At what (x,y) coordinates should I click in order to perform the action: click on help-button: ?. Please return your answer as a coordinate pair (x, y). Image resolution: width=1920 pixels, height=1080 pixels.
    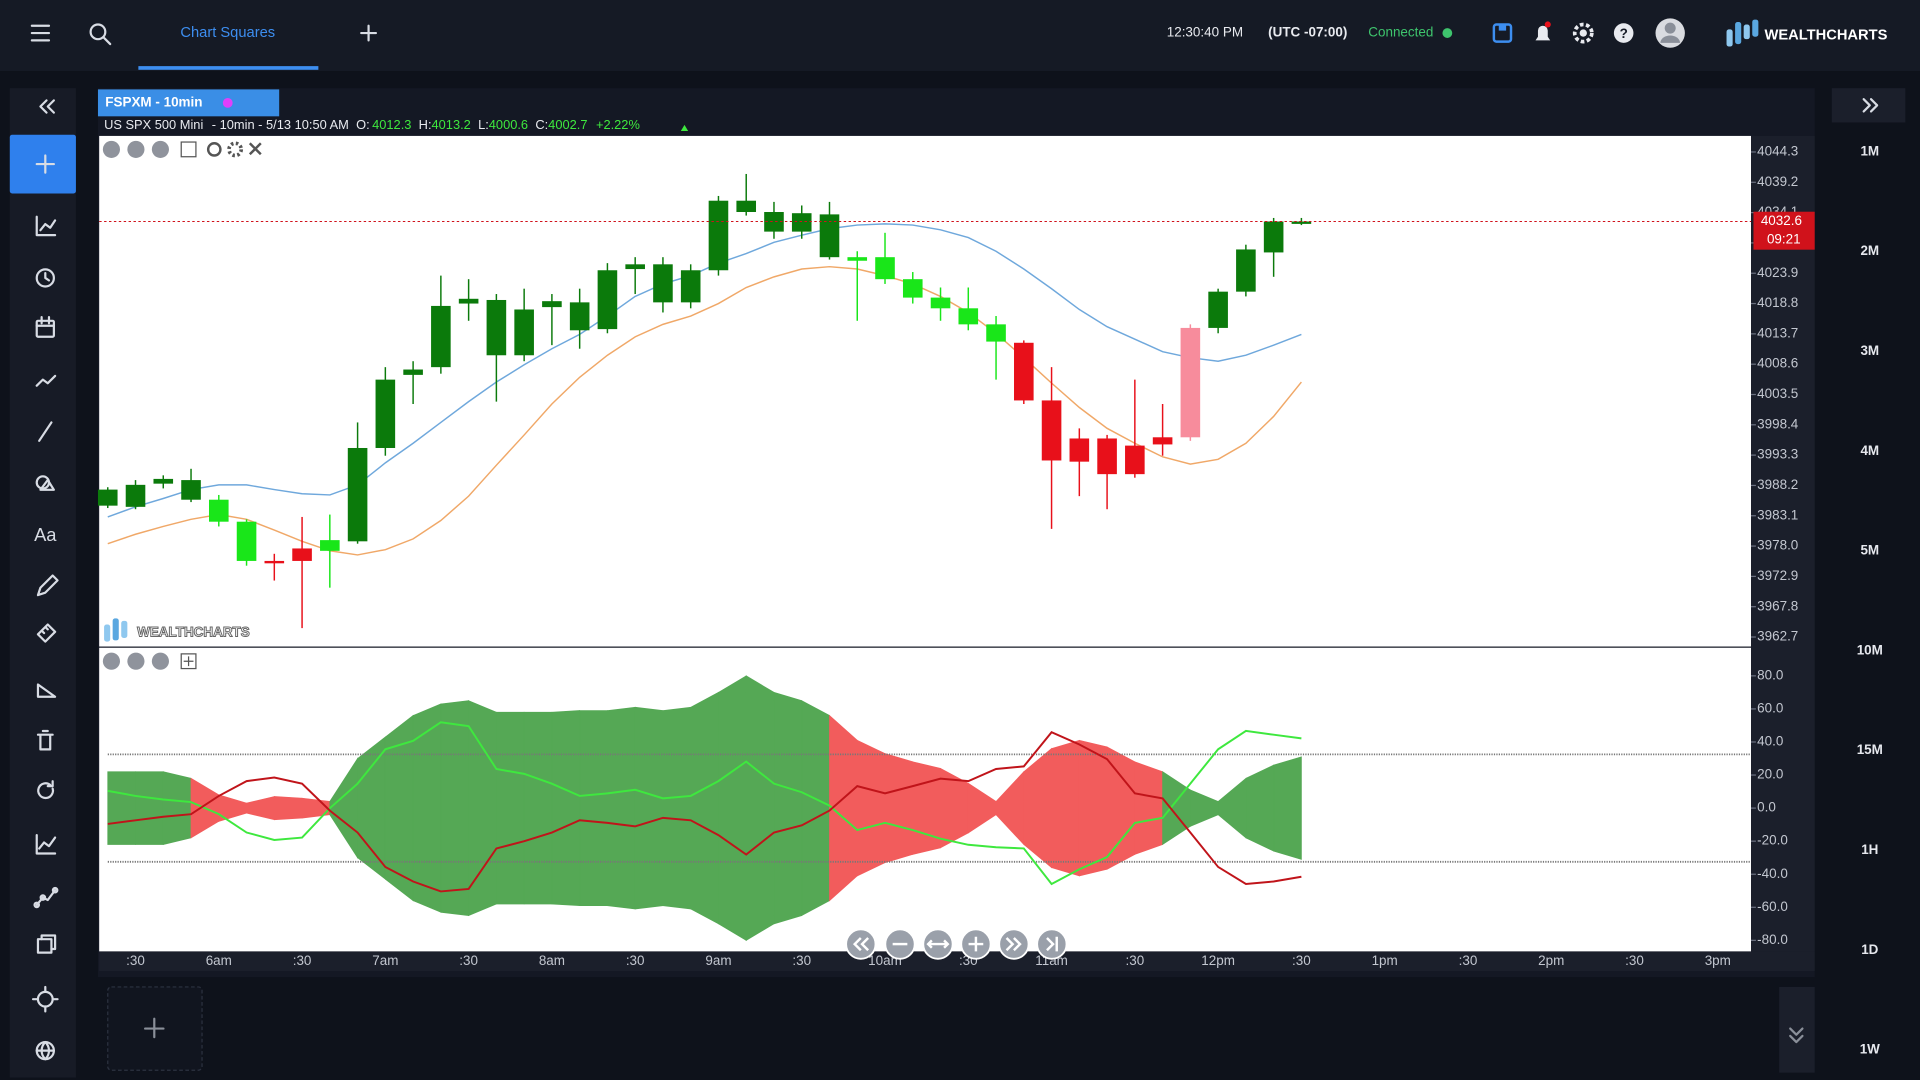
    Looking at the image, I should click on (1623, 33).